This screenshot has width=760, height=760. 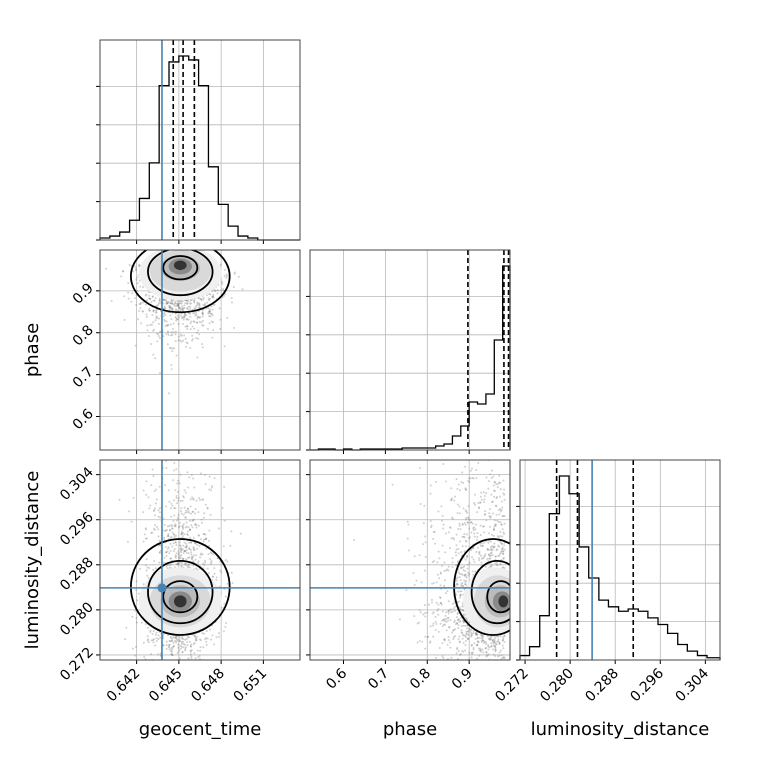 I want to click on x-tick-label-geocent_time: 0.642, so click(x=124, y=686).